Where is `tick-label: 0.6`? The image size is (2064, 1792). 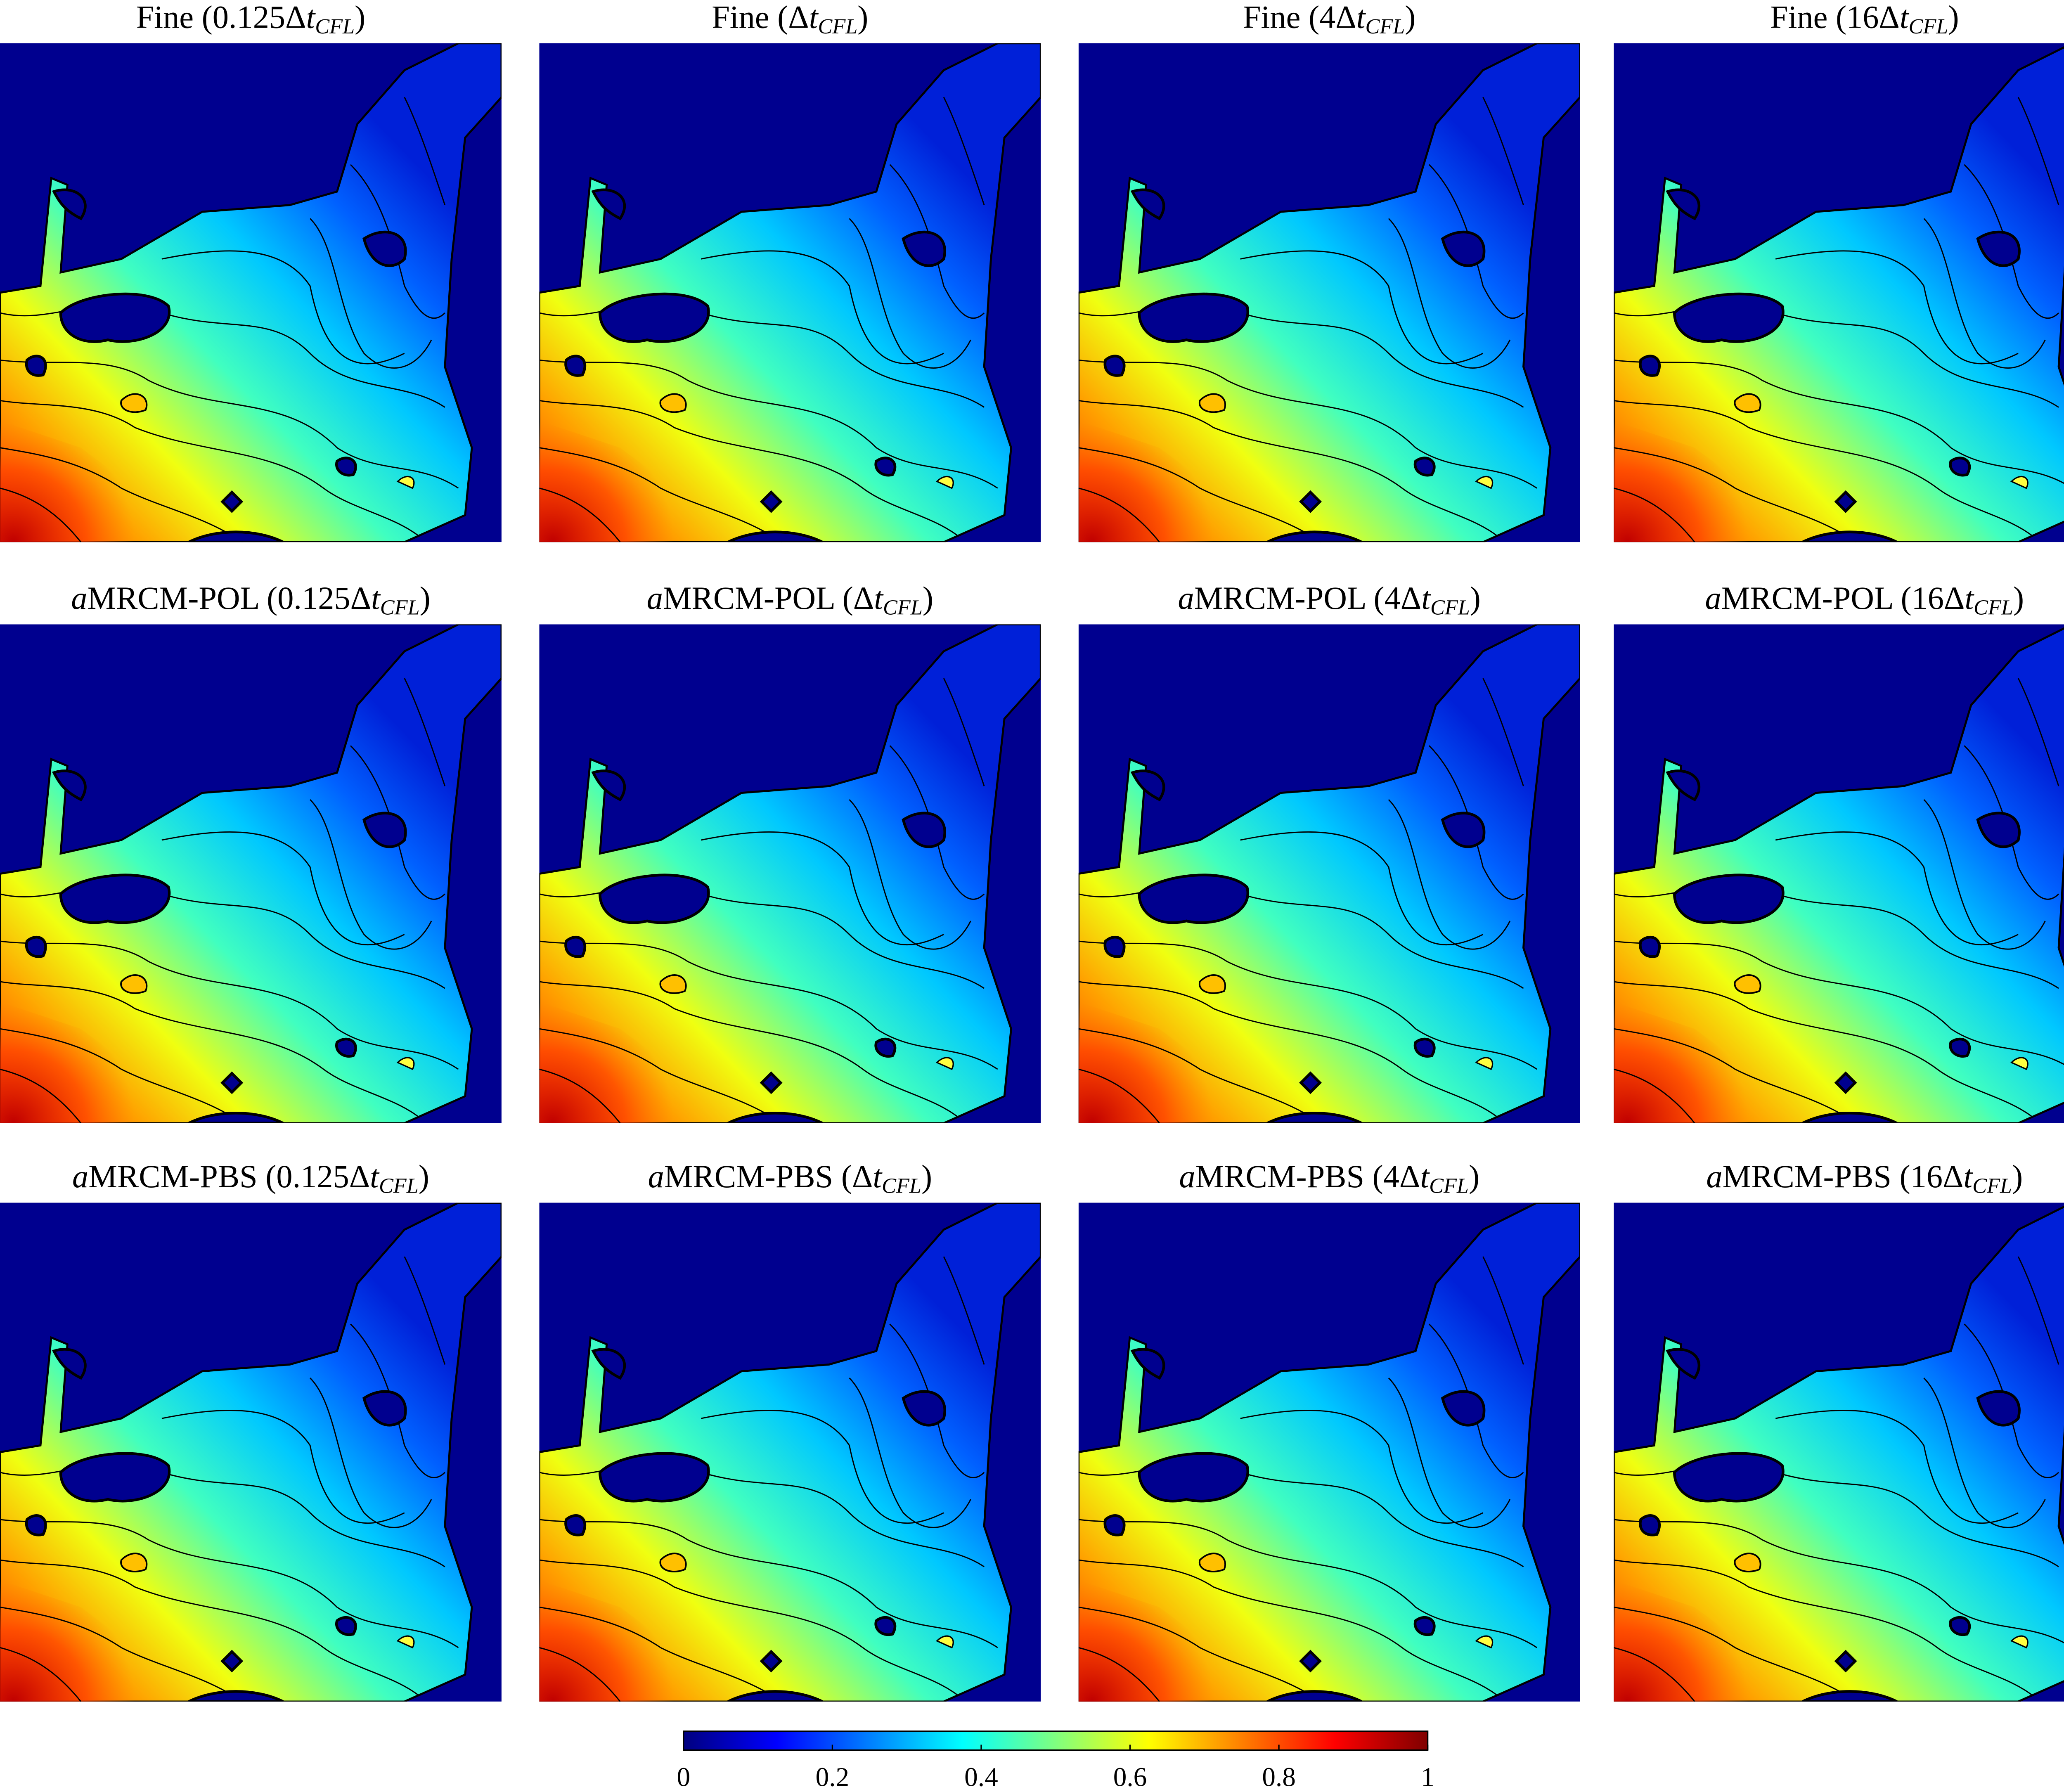 tick-label: 0.6 is located at coordinates (1130, 1777).